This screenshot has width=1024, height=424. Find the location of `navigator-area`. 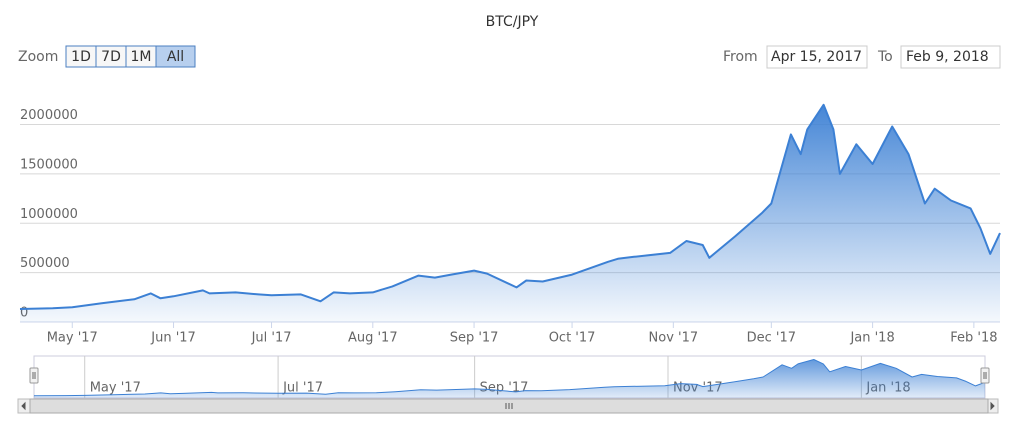

navigator-area is located at coordinates (509, 378).